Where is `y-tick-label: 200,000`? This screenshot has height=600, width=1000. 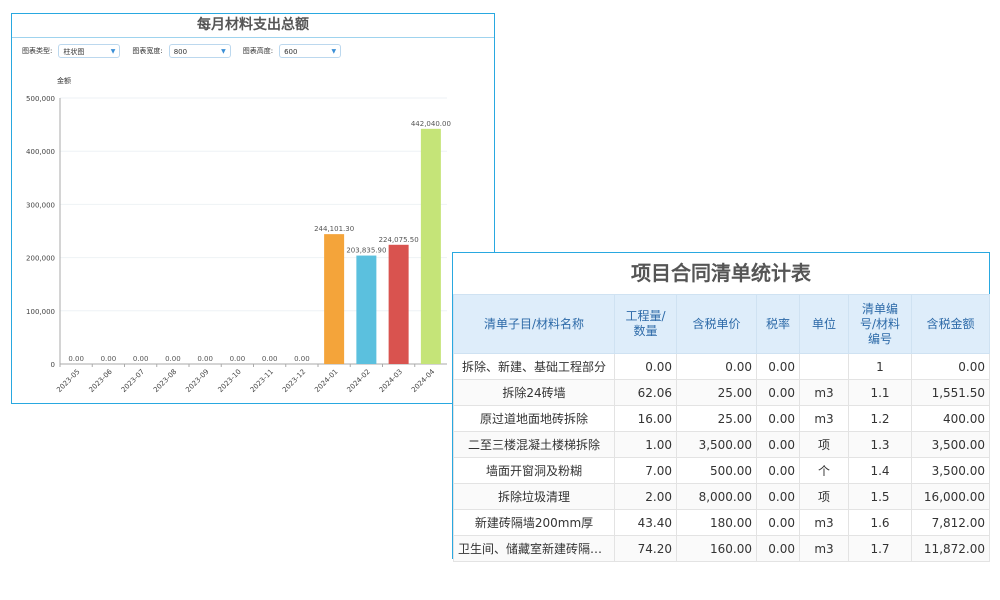
y-tick-label: 200,000 is located at coordinates (40, 259).